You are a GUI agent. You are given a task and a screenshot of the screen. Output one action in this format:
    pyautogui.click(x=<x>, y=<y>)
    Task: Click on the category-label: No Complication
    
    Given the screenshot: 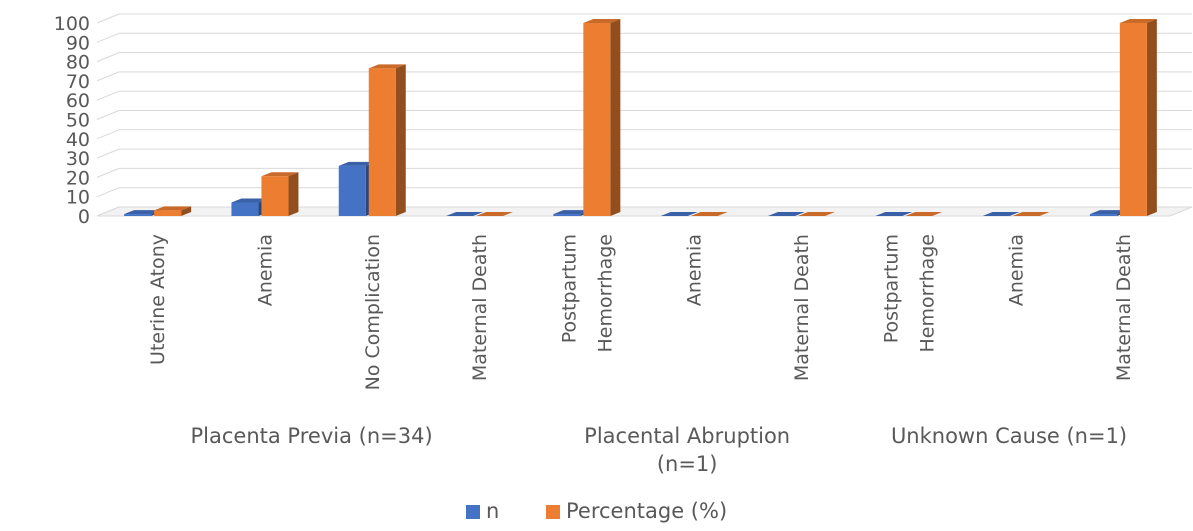 What is the action you would take?
    pyautogui.click(x=373, y=312)
    